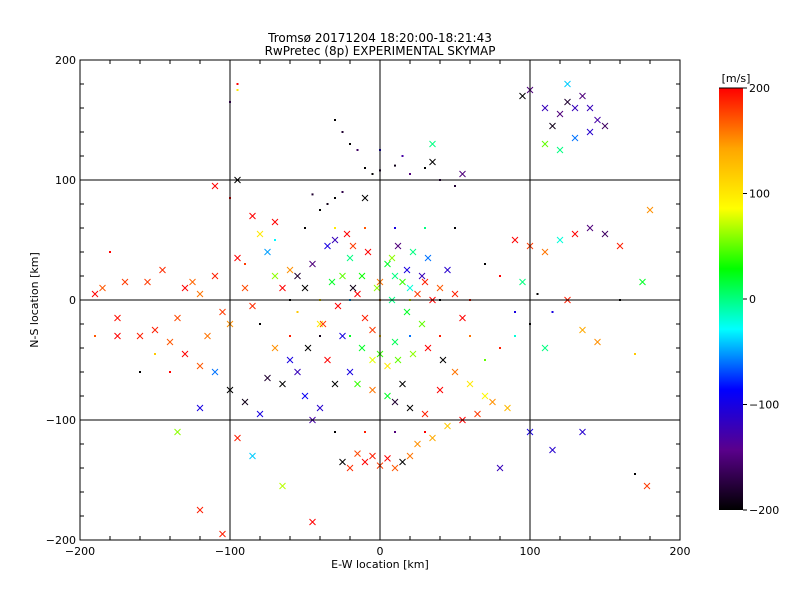 This screenshot has height=600, width=800. What do you see at coordinates (530, 551) in the screenshot?
I see `x-tick-label: 100` at bounding box center [530, 551].